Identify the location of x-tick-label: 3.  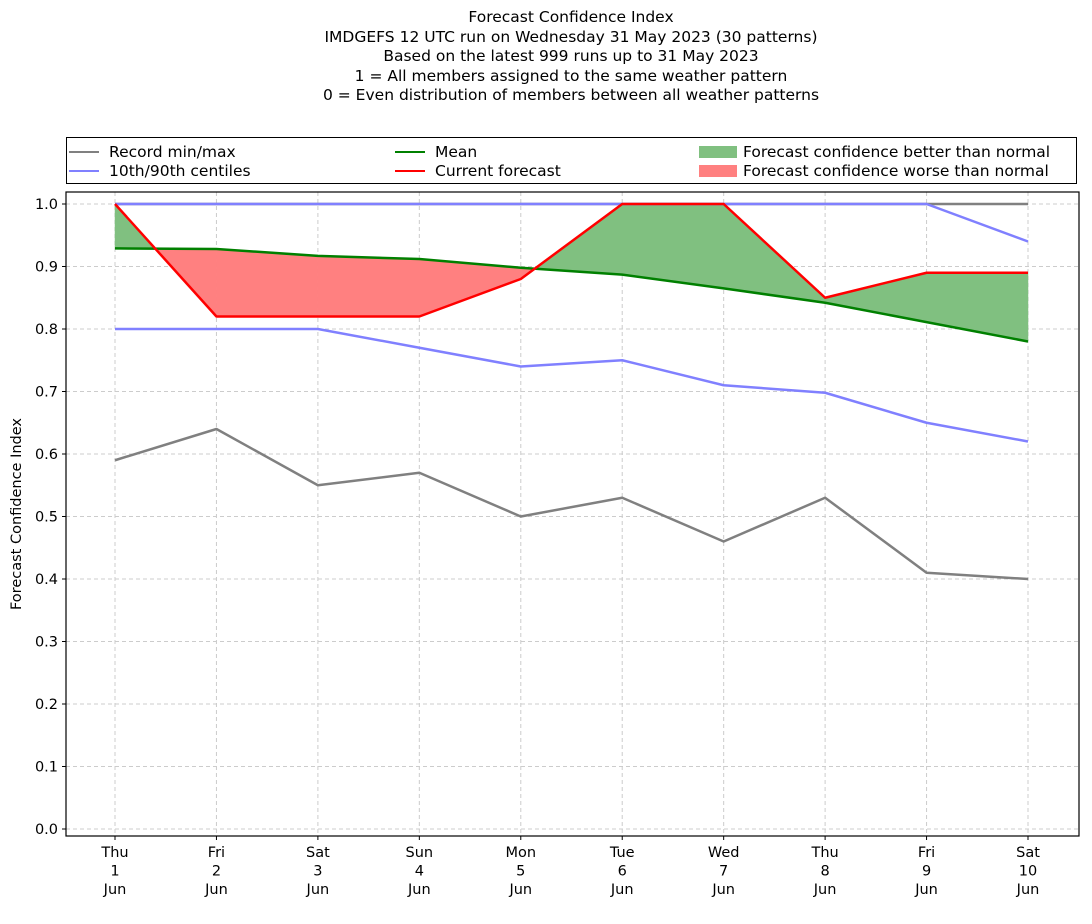
(317, 872).